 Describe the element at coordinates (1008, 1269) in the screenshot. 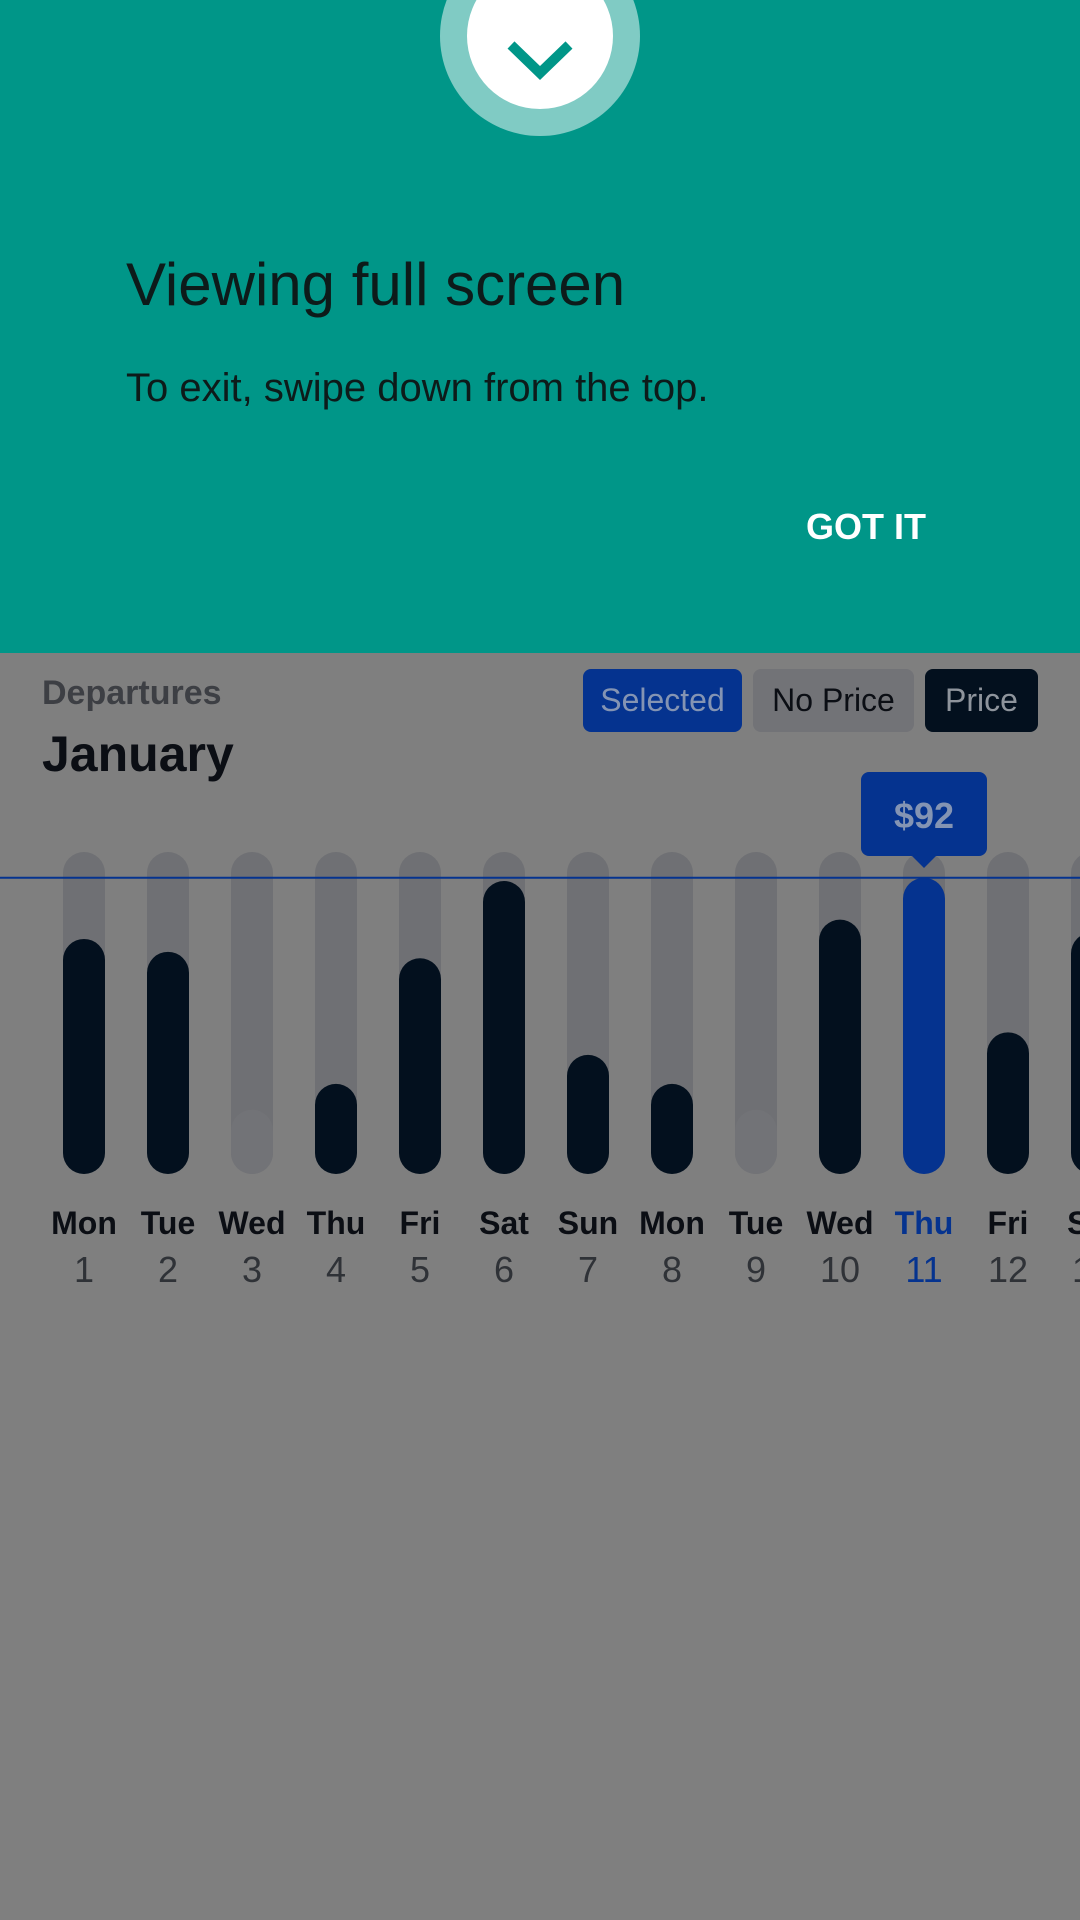

I see `day-number: 12` at that location.